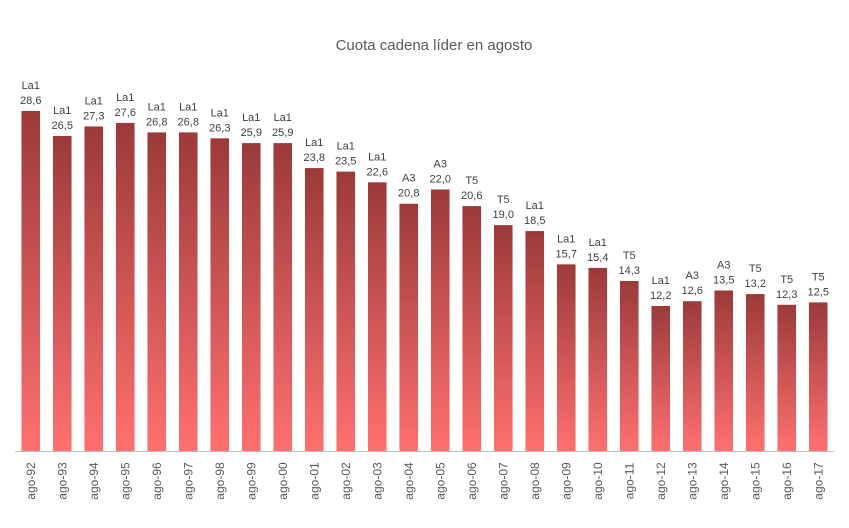 The width and height of the screenshot is (849, 528). What do you see at coordinates (692, 291) in the screenshot?
I see `value-label: 12,6` at bounding box center [692, 291].